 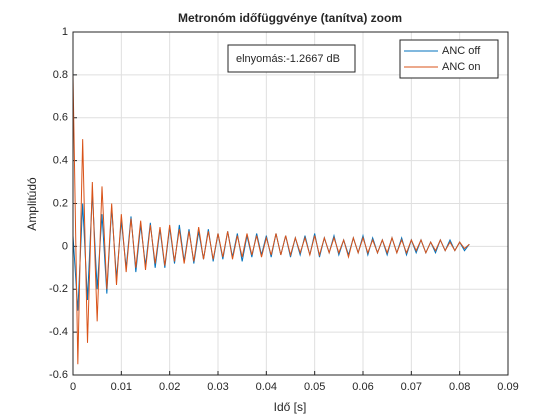 What do you see at coordinates (65, 246) in the screenshot?
I see `y-tick-label: 0` at bounding box center [65, 246].